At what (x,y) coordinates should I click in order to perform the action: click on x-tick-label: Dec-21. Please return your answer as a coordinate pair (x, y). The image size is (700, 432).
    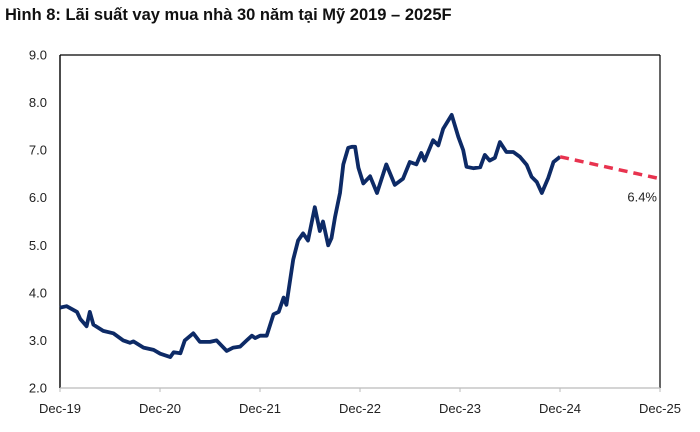
    Looking at the image, I should click on (260, 408).